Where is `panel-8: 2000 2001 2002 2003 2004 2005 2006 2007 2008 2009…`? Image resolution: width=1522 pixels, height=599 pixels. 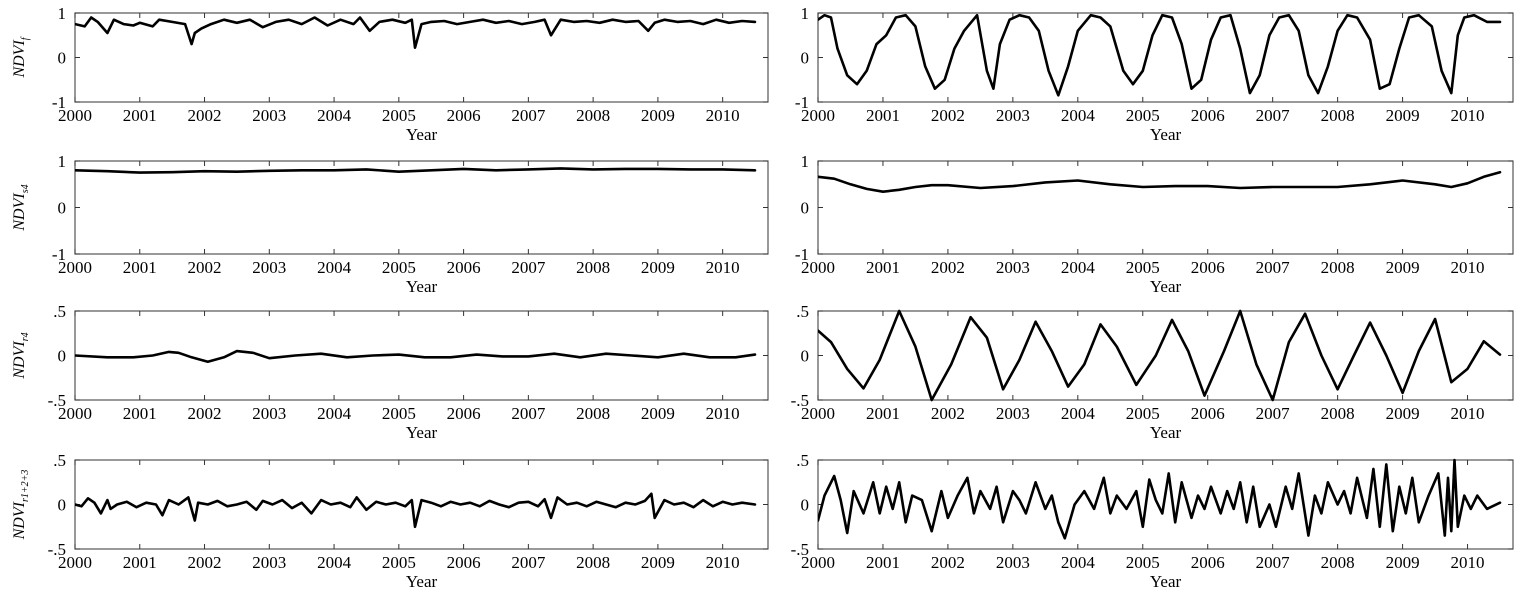 panel-8: 2000 2001 2002 2003 2004 2005 2006 2007 2008 2009… is located at coordinates (1152, 521).